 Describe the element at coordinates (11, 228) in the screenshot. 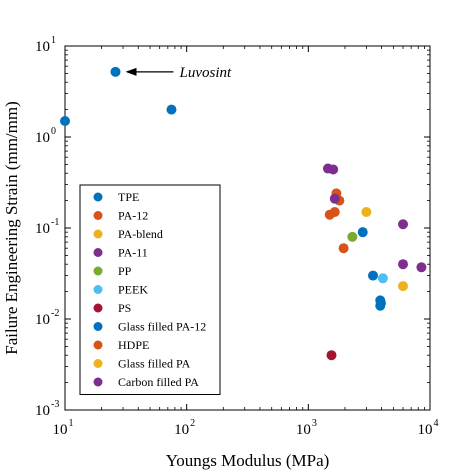

I see `y-axis-label: Failure Engineering Strain (mm/mm)` at that location.